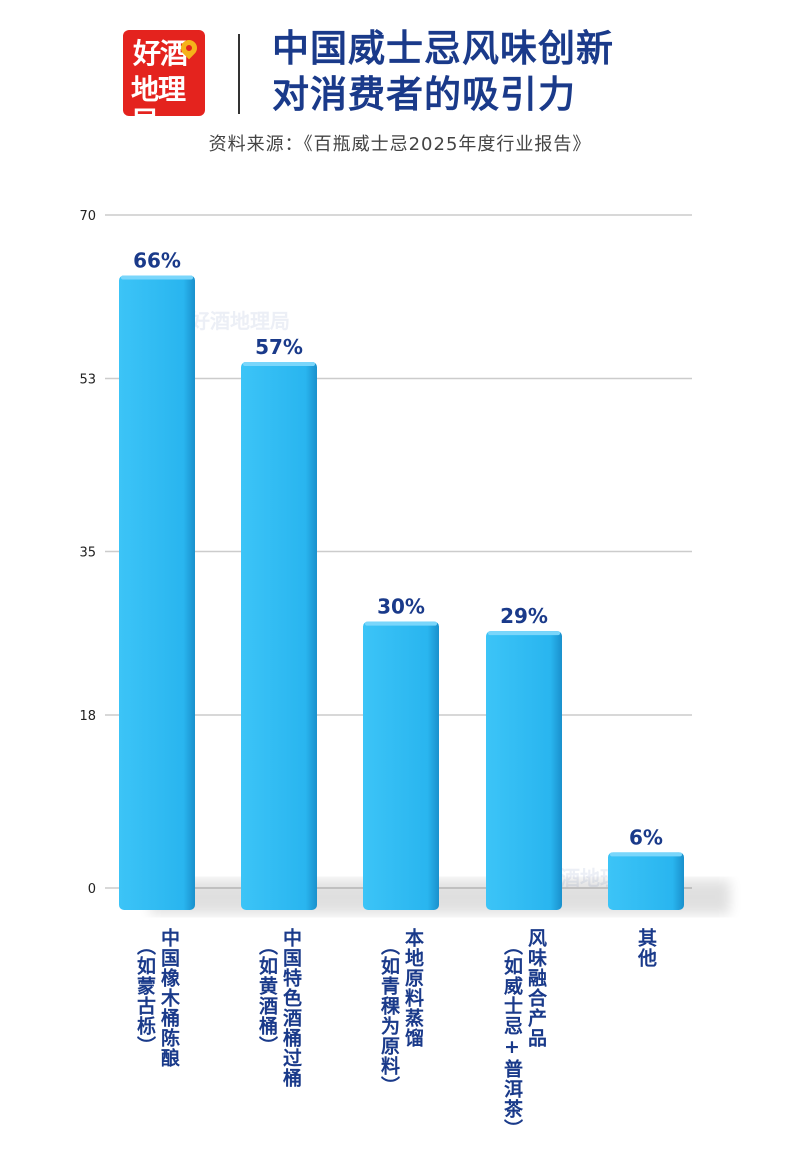 The width and height of the screenshot is (800, 1158). Describe the element at coordinates (443, 48) in the screenshot. I see `title-line1: 中国威士忌风味创新` at that location.